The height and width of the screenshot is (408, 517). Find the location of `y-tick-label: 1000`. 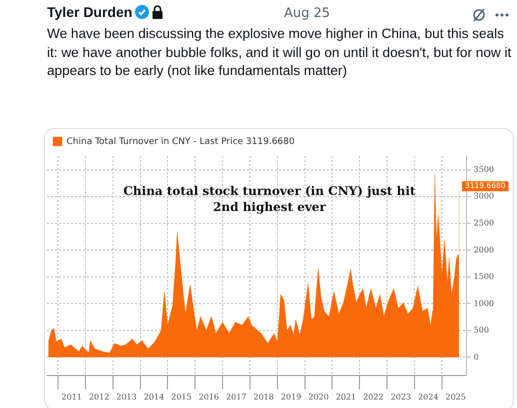

y-tick-label: 1000 is located at coordinates (484, 303).